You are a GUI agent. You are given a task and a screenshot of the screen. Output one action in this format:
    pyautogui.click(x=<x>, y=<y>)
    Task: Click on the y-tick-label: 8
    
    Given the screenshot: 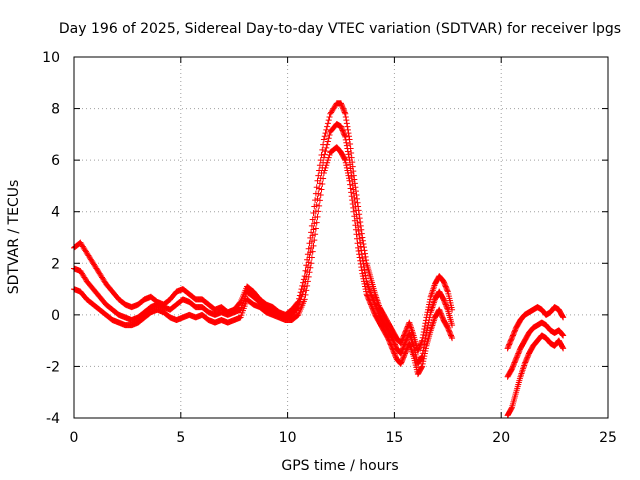 What is the action you would take?
    pyautogui.click(x=55, y=110)
    